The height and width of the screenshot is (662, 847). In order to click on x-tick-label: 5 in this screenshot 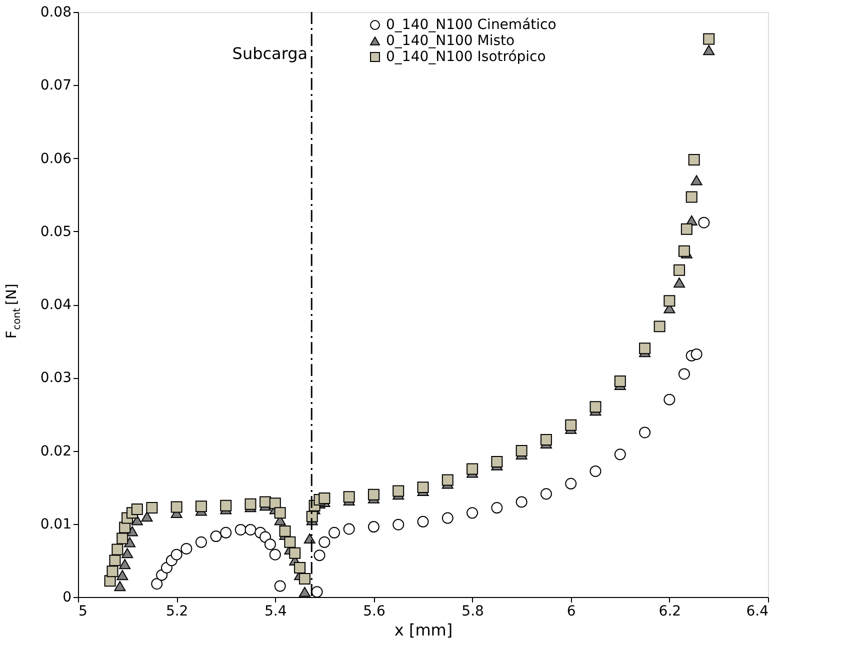, I will do `click(83, 612)`.